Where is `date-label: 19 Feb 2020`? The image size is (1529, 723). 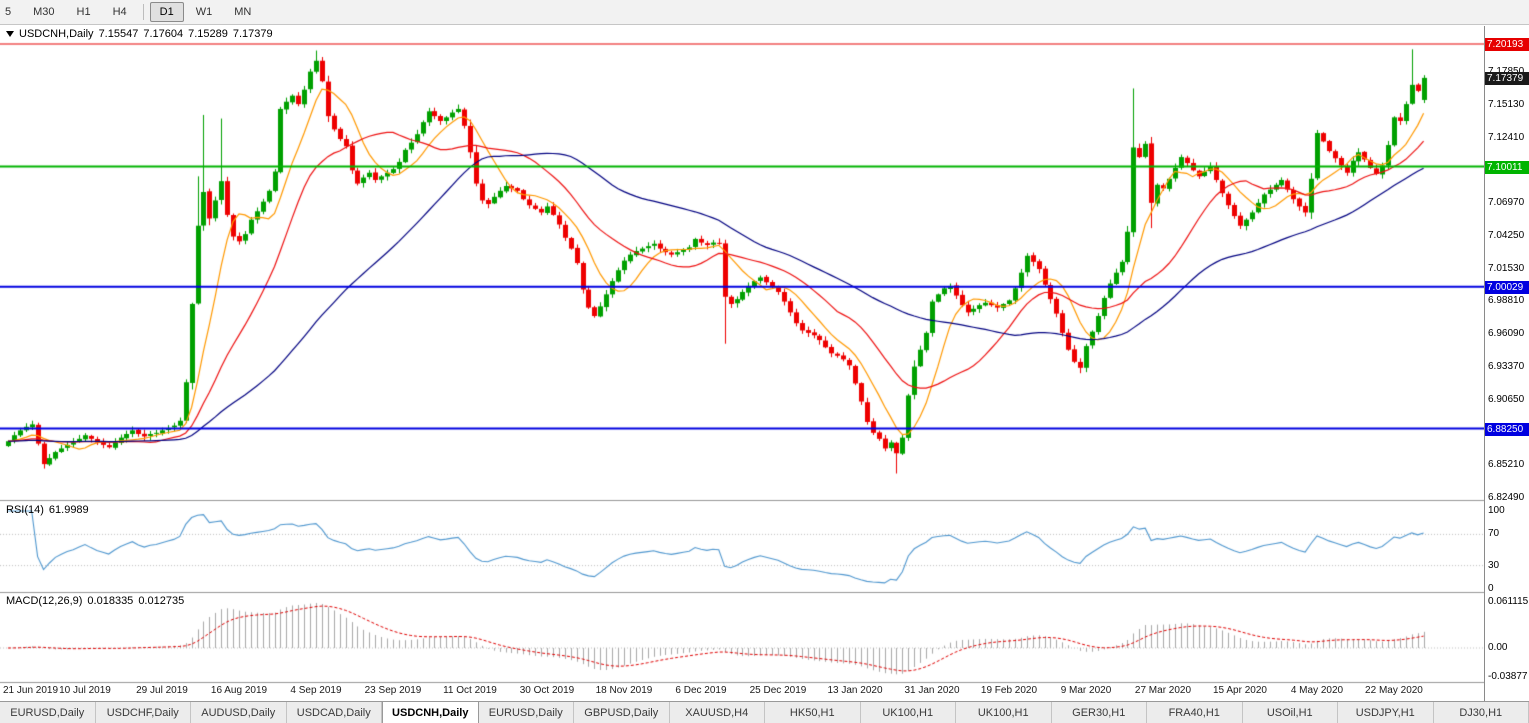 date-label: 19 Feb 2020 is located at coordinates (1009, 690).